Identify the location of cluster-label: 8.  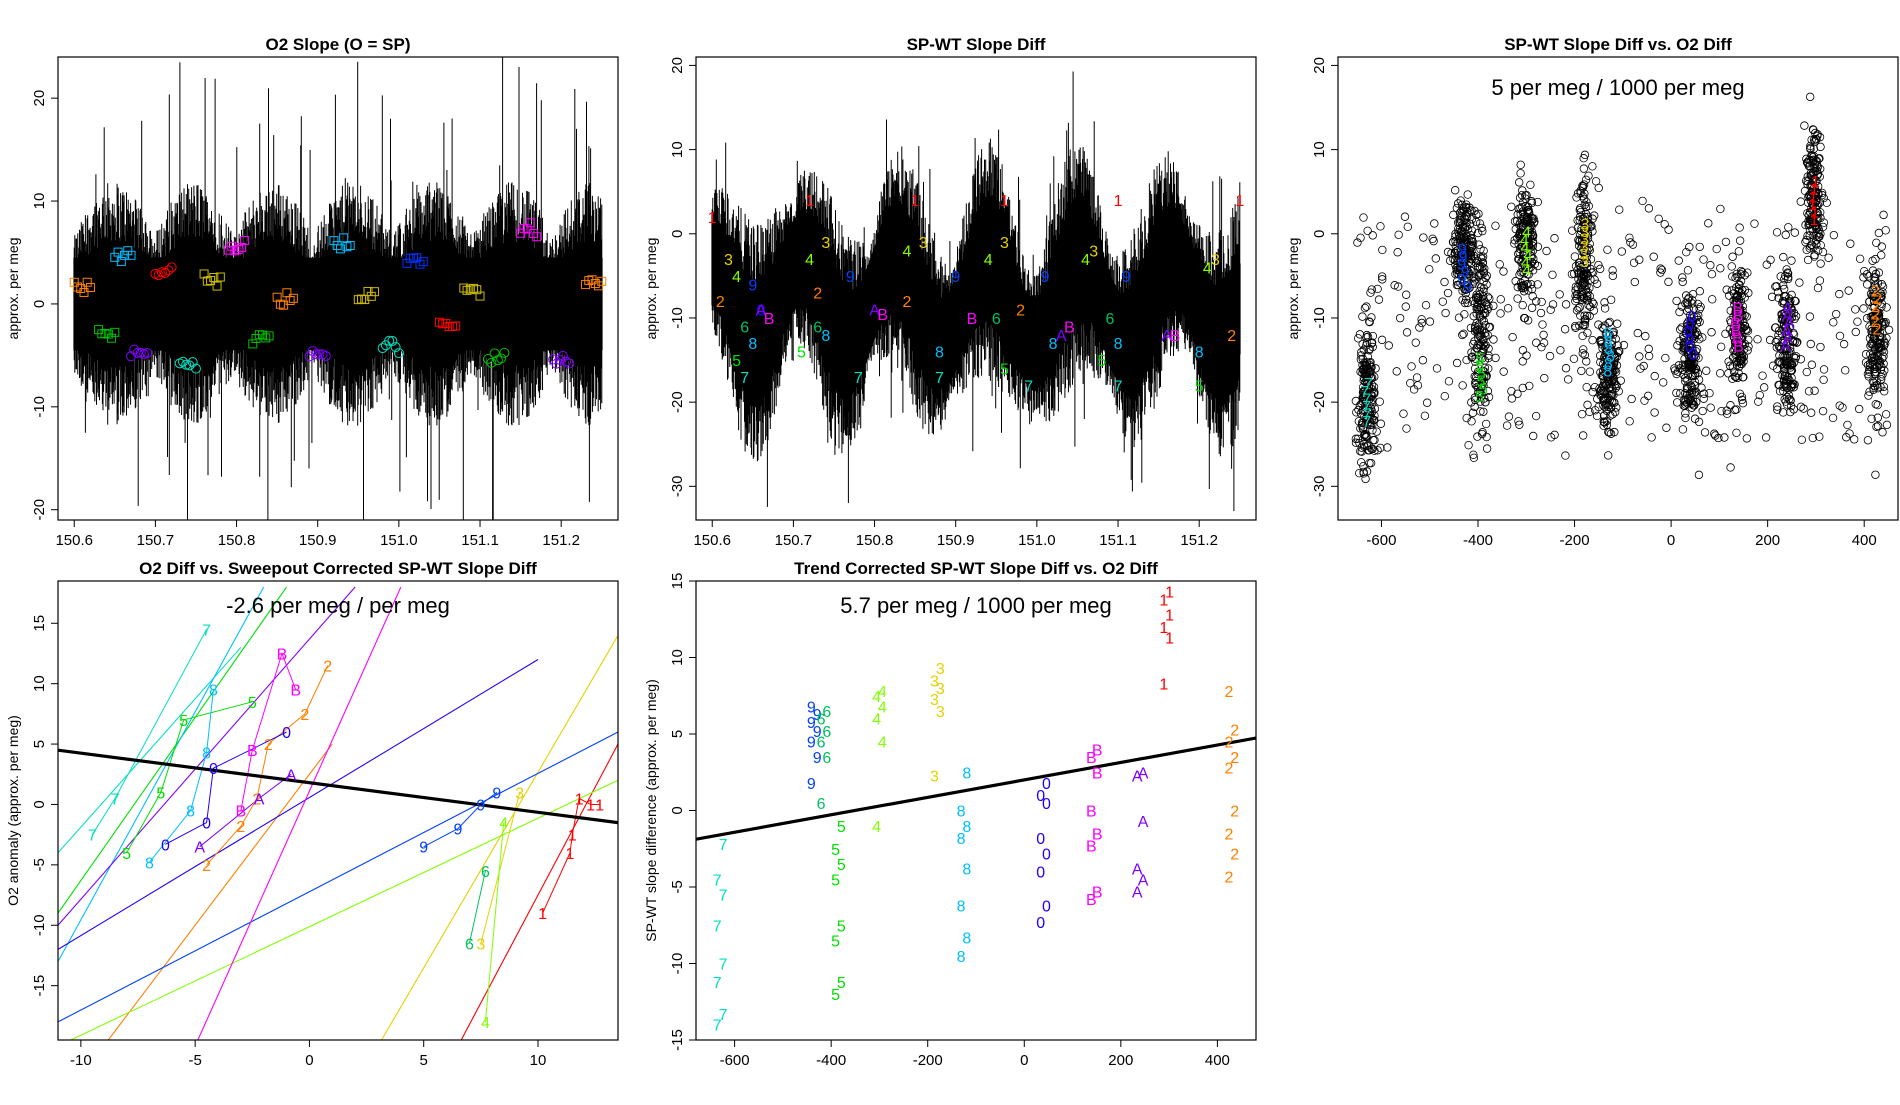
(1608, 364).